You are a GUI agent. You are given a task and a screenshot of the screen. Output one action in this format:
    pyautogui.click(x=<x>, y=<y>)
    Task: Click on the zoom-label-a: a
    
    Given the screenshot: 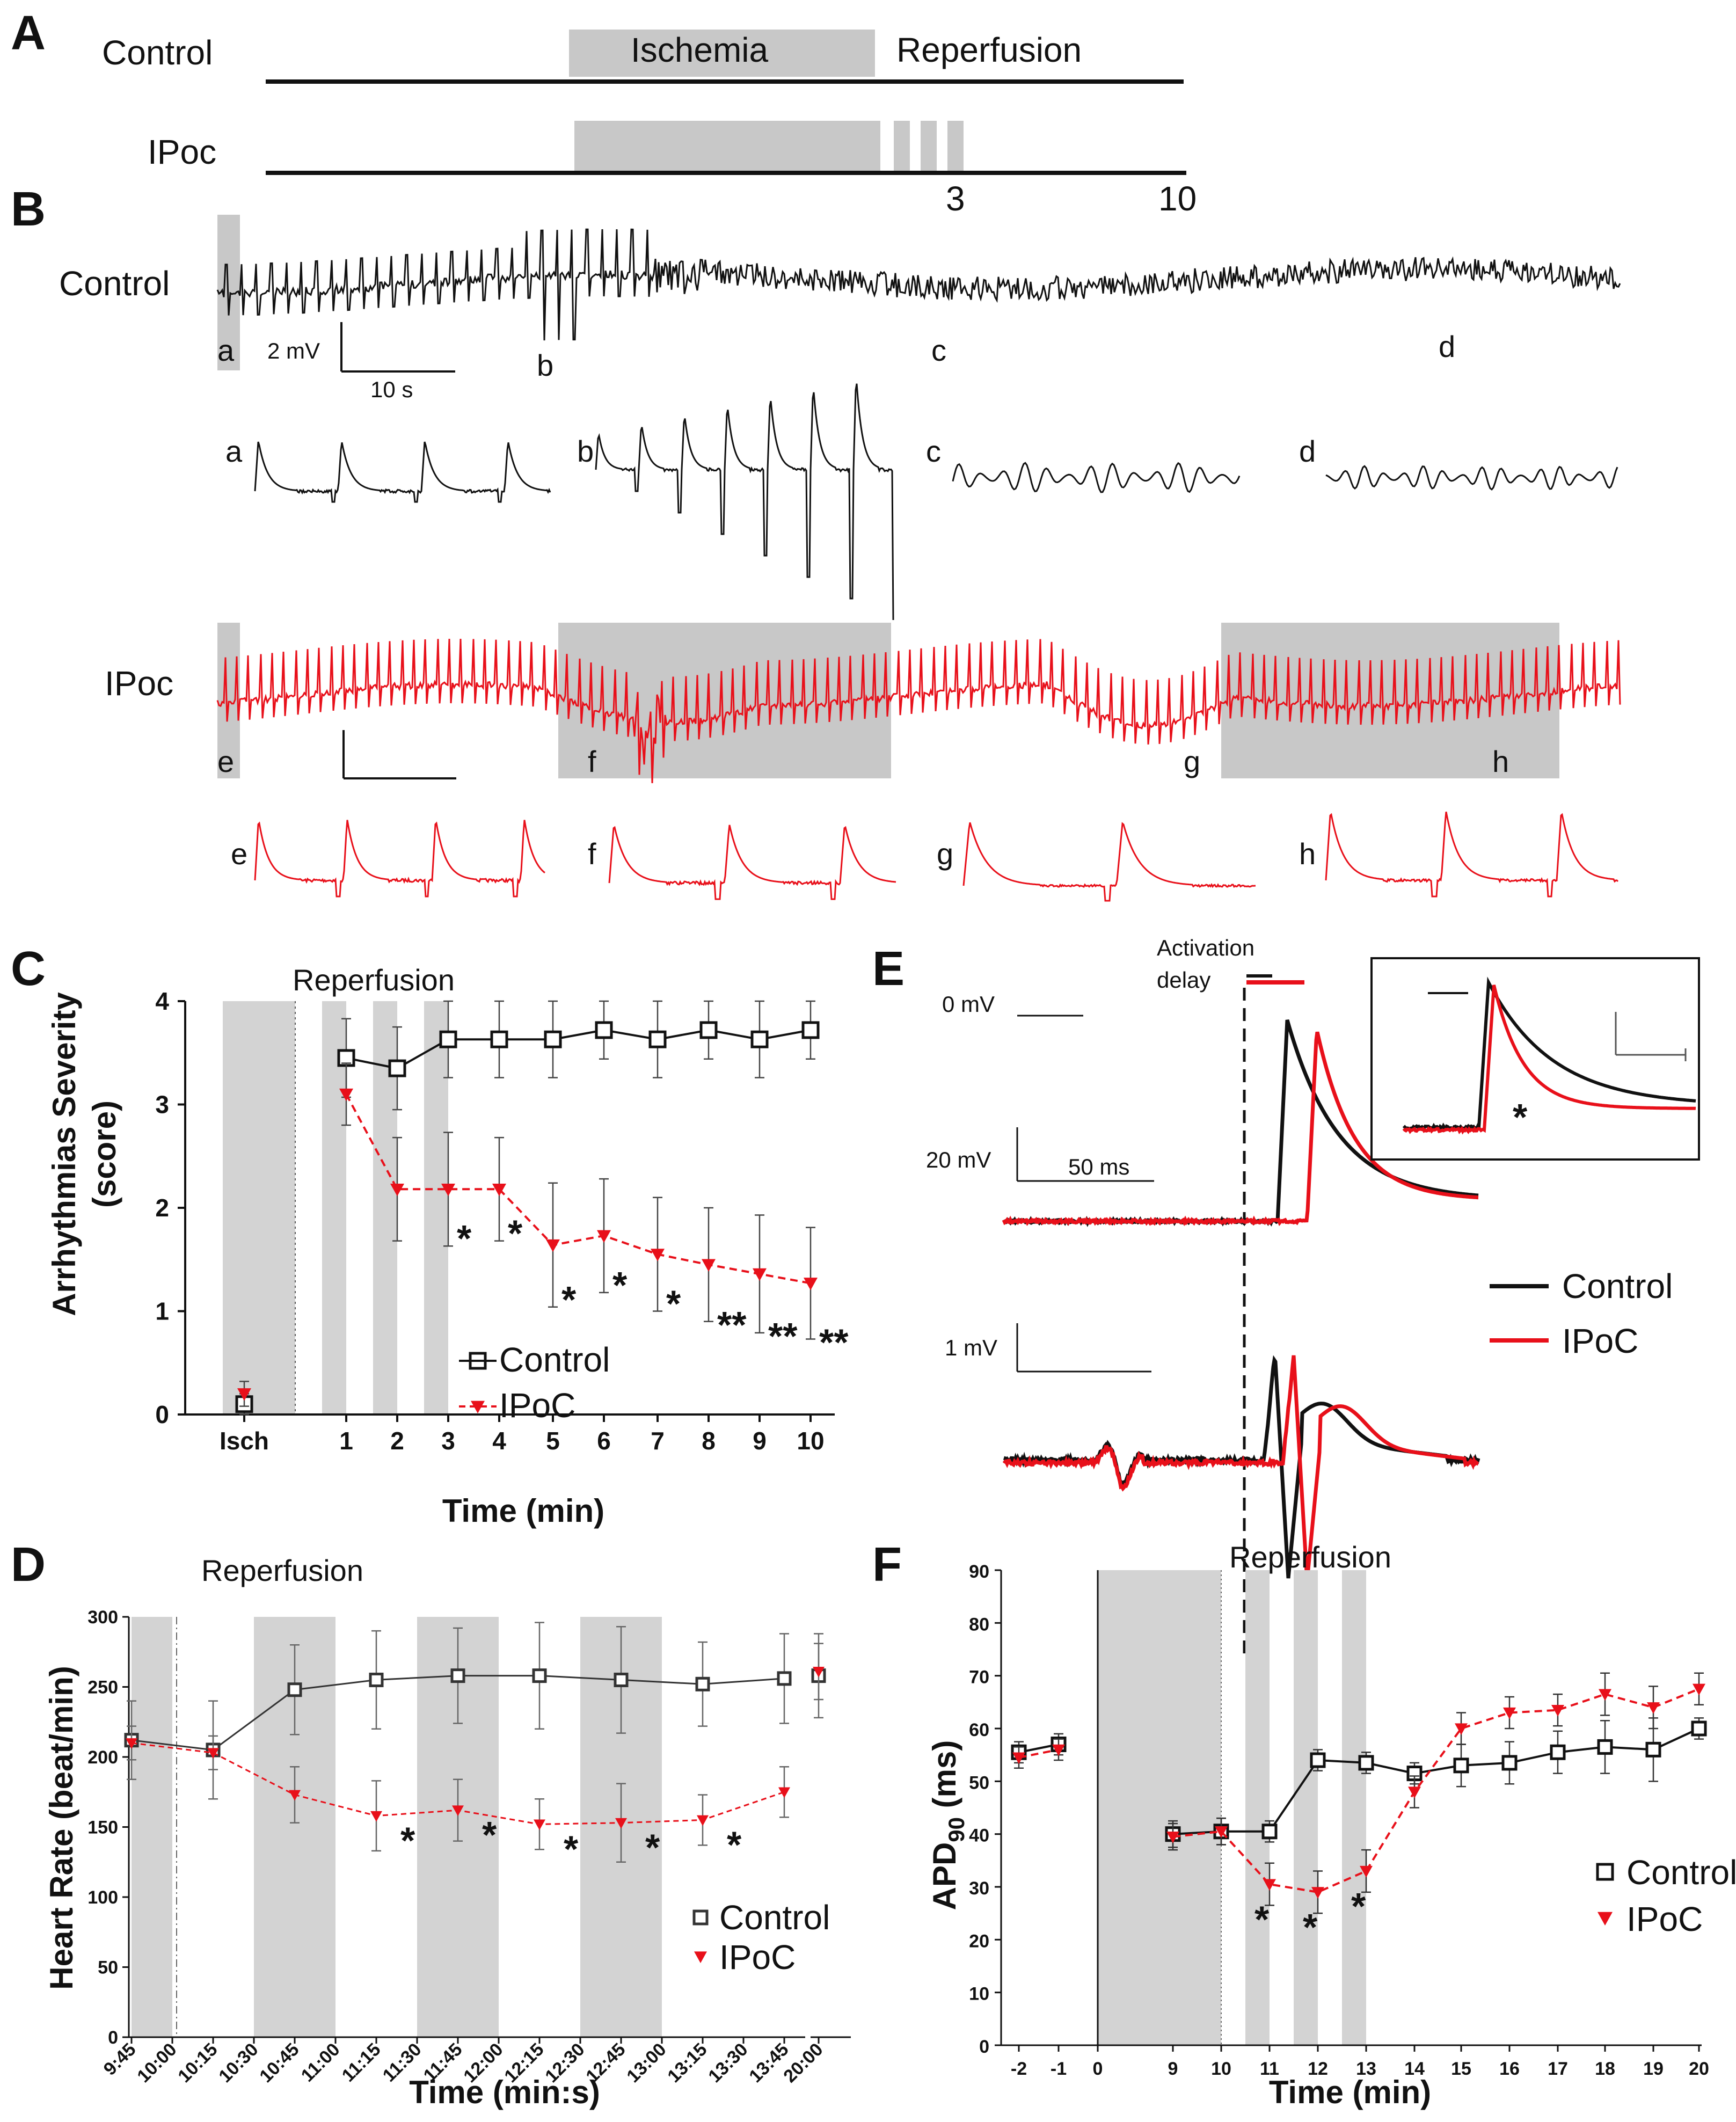 What is the action you would take?
    pyautogui.click(x=234, y=451)
    